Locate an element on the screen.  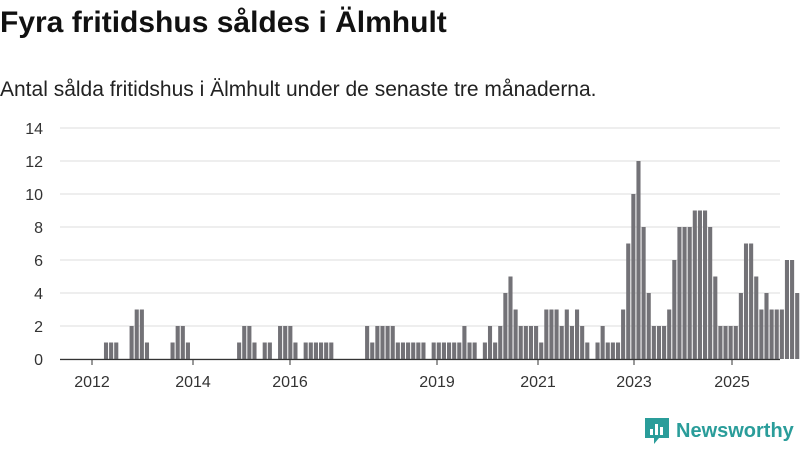
x-tick-label: 2014 is located at coordinates (193, 382).